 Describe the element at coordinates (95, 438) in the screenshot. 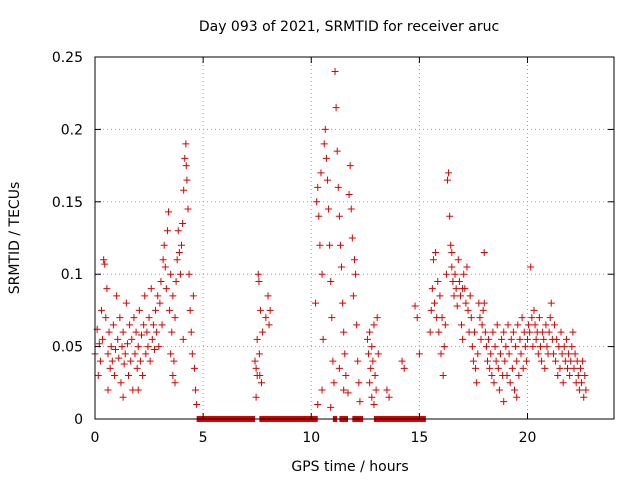

I see `x-tick-label: 0` at that location.